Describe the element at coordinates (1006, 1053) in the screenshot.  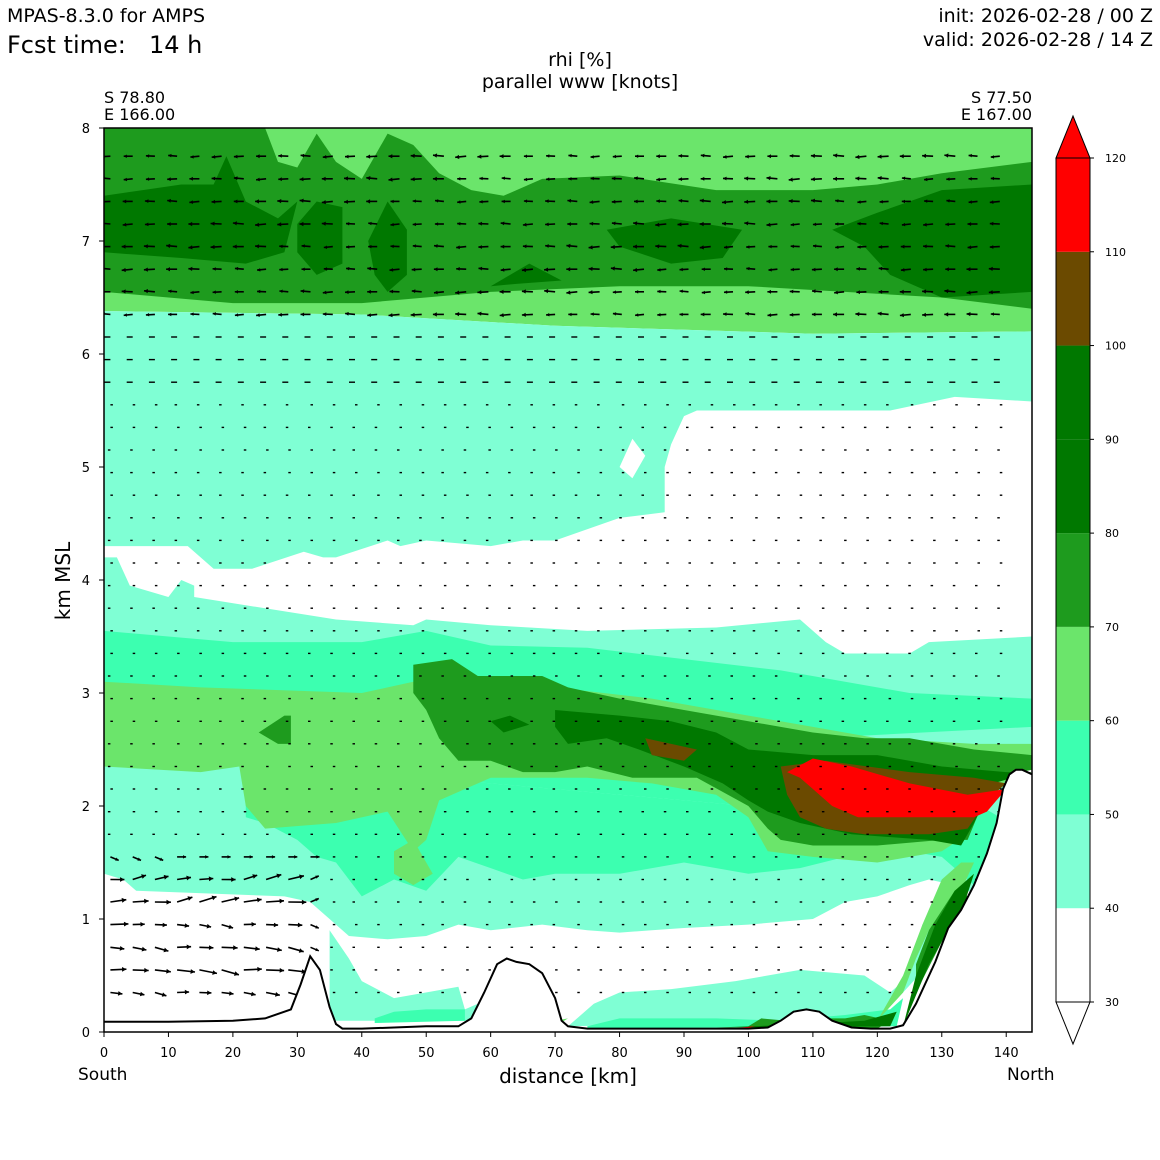
I see `x-tick-label: 140` at that location.